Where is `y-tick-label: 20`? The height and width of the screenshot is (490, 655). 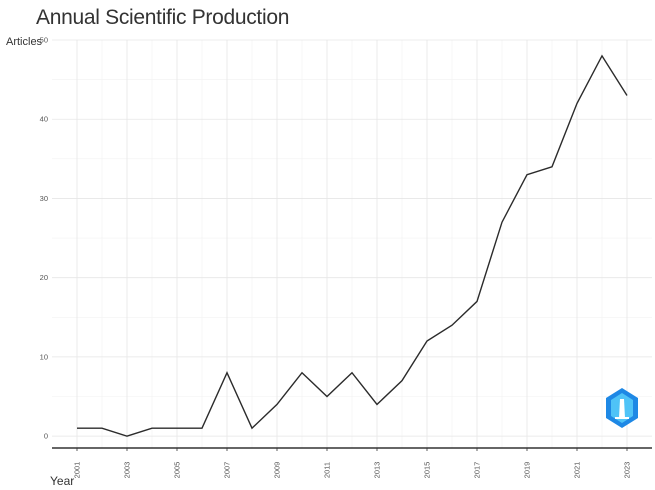 y-tick-label: 20 is located at coordinates (44, 277).